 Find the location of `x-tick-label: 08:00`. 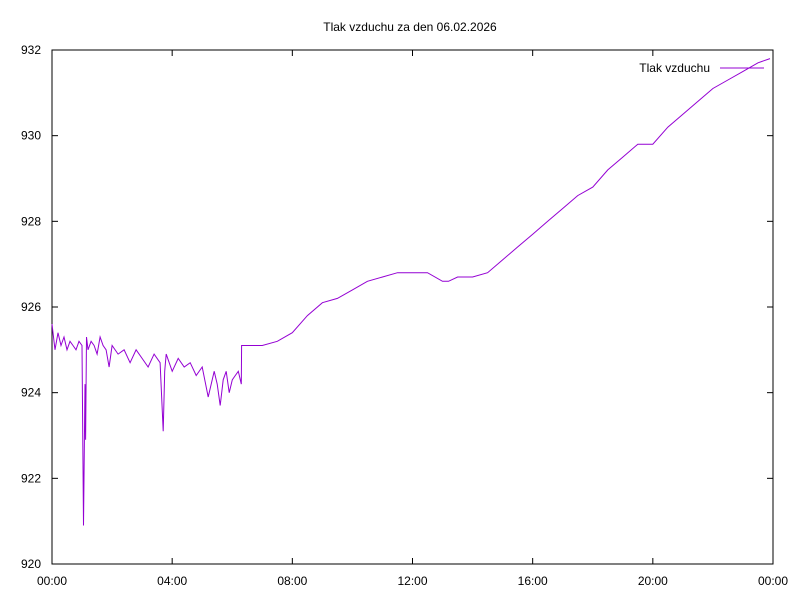

x-tick-label: 08:00 is located at coordinates (292, 581).